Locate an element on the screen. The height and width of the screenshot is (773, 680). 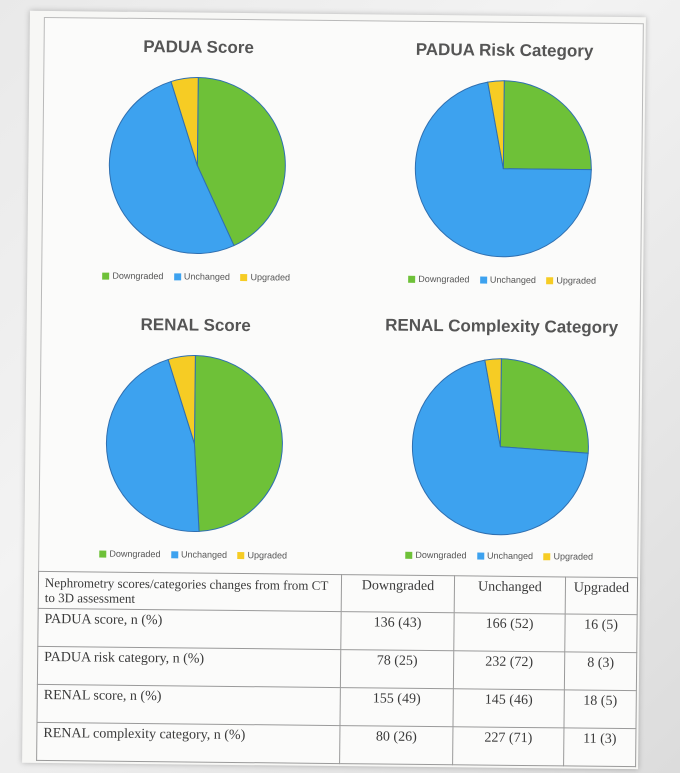
table-header-unchanged: Unchanged is located at coordinates (510, 594).